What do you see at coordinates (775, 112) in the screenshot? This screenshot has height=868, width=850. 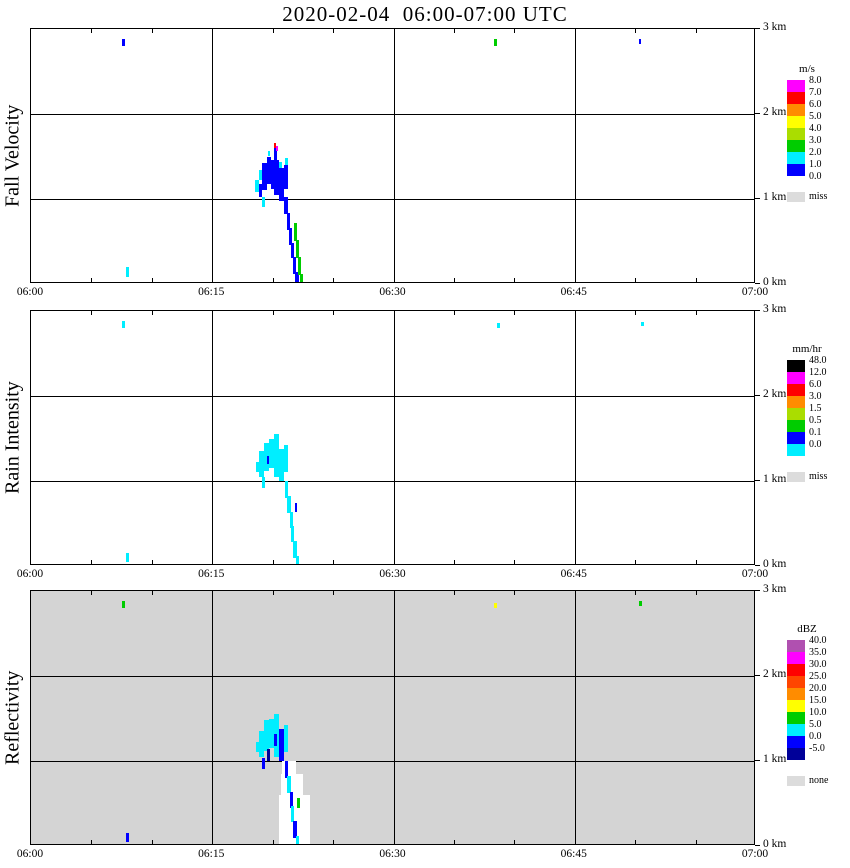 I see `height-tick-label: 2 km` at bounding box center [775, 112].